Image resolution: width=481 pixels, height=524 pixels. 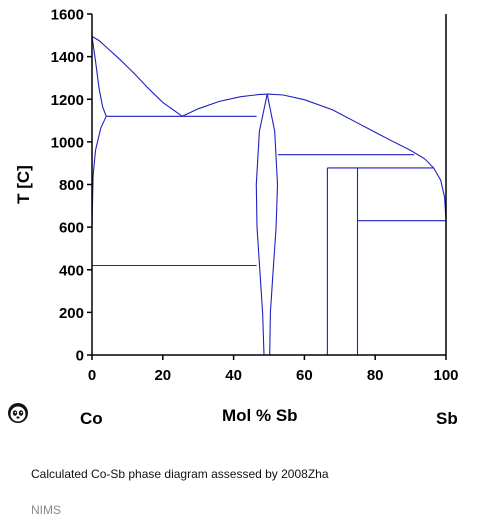 What do you see at coordinates (162, 375) in the screenshot?
I see `x-tick-label-20: 20` at bounding box center [162, 375].